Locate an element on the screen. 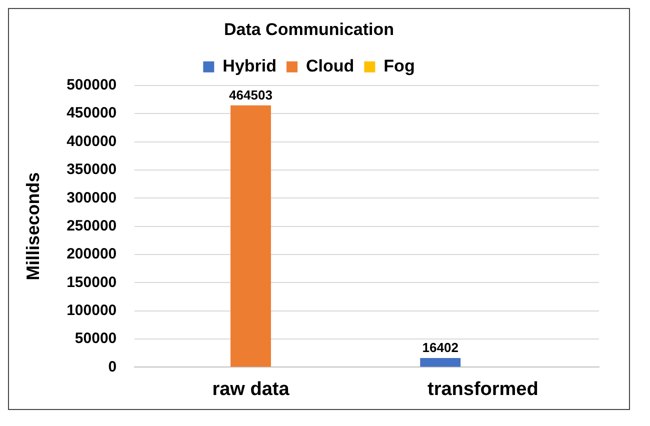  y-tick-label: 100000 is located at coordinates (91, 310).